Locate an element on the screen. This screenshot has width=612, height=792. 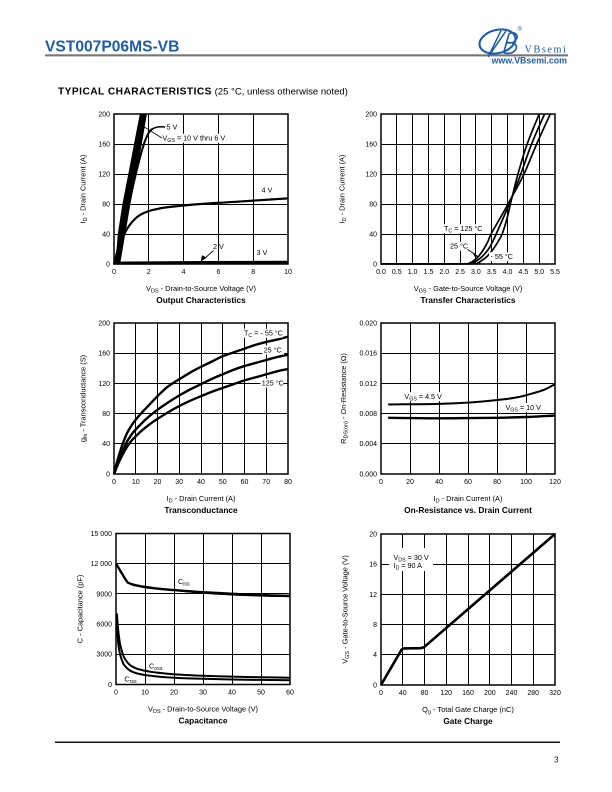
svg-text: VBsemi is located at coordinates (546, 49).